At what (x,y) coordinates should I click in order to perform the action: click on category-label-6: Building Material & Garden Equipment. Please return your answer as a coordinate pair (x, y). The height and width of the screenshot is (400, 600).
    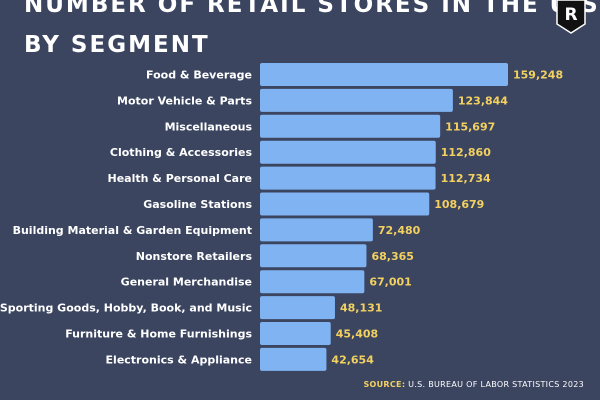
    Looking at the image, I should click on (132, 230).